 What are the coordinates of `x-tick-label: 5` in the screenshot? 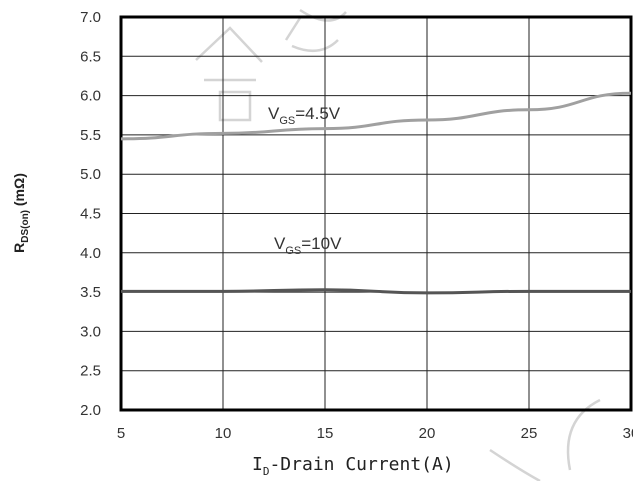 It's located at (121, 433).